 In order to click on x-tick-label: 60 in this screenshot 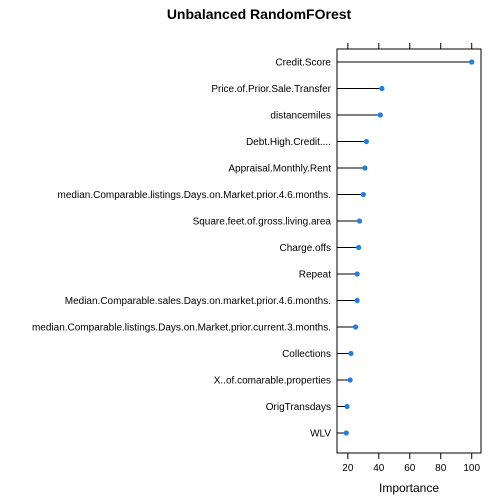, I will do `click(410, 468)`.